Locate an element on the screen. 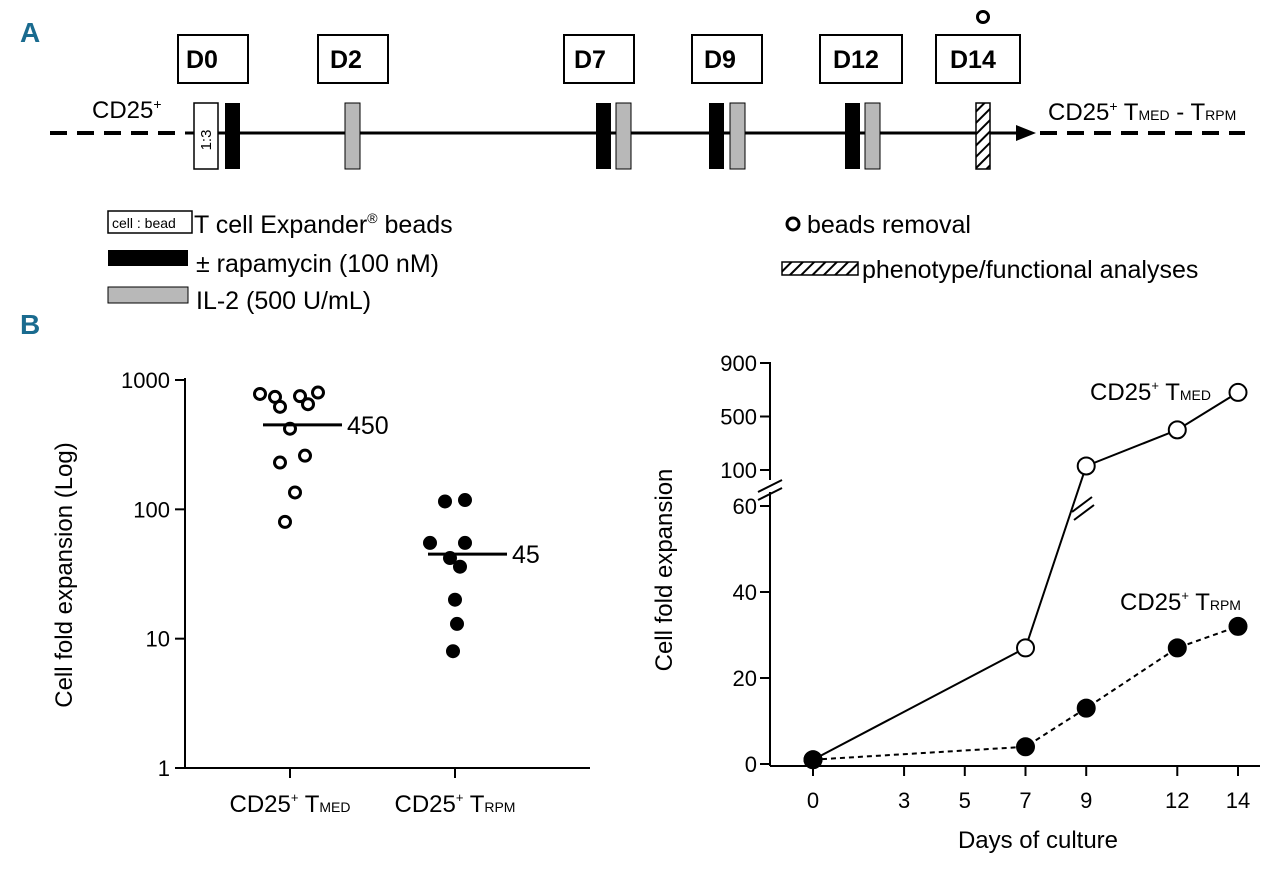 The height and width of the screenshot is (869, 1280). right-xtick-label: 7 is located at coordinates (1025, 800).